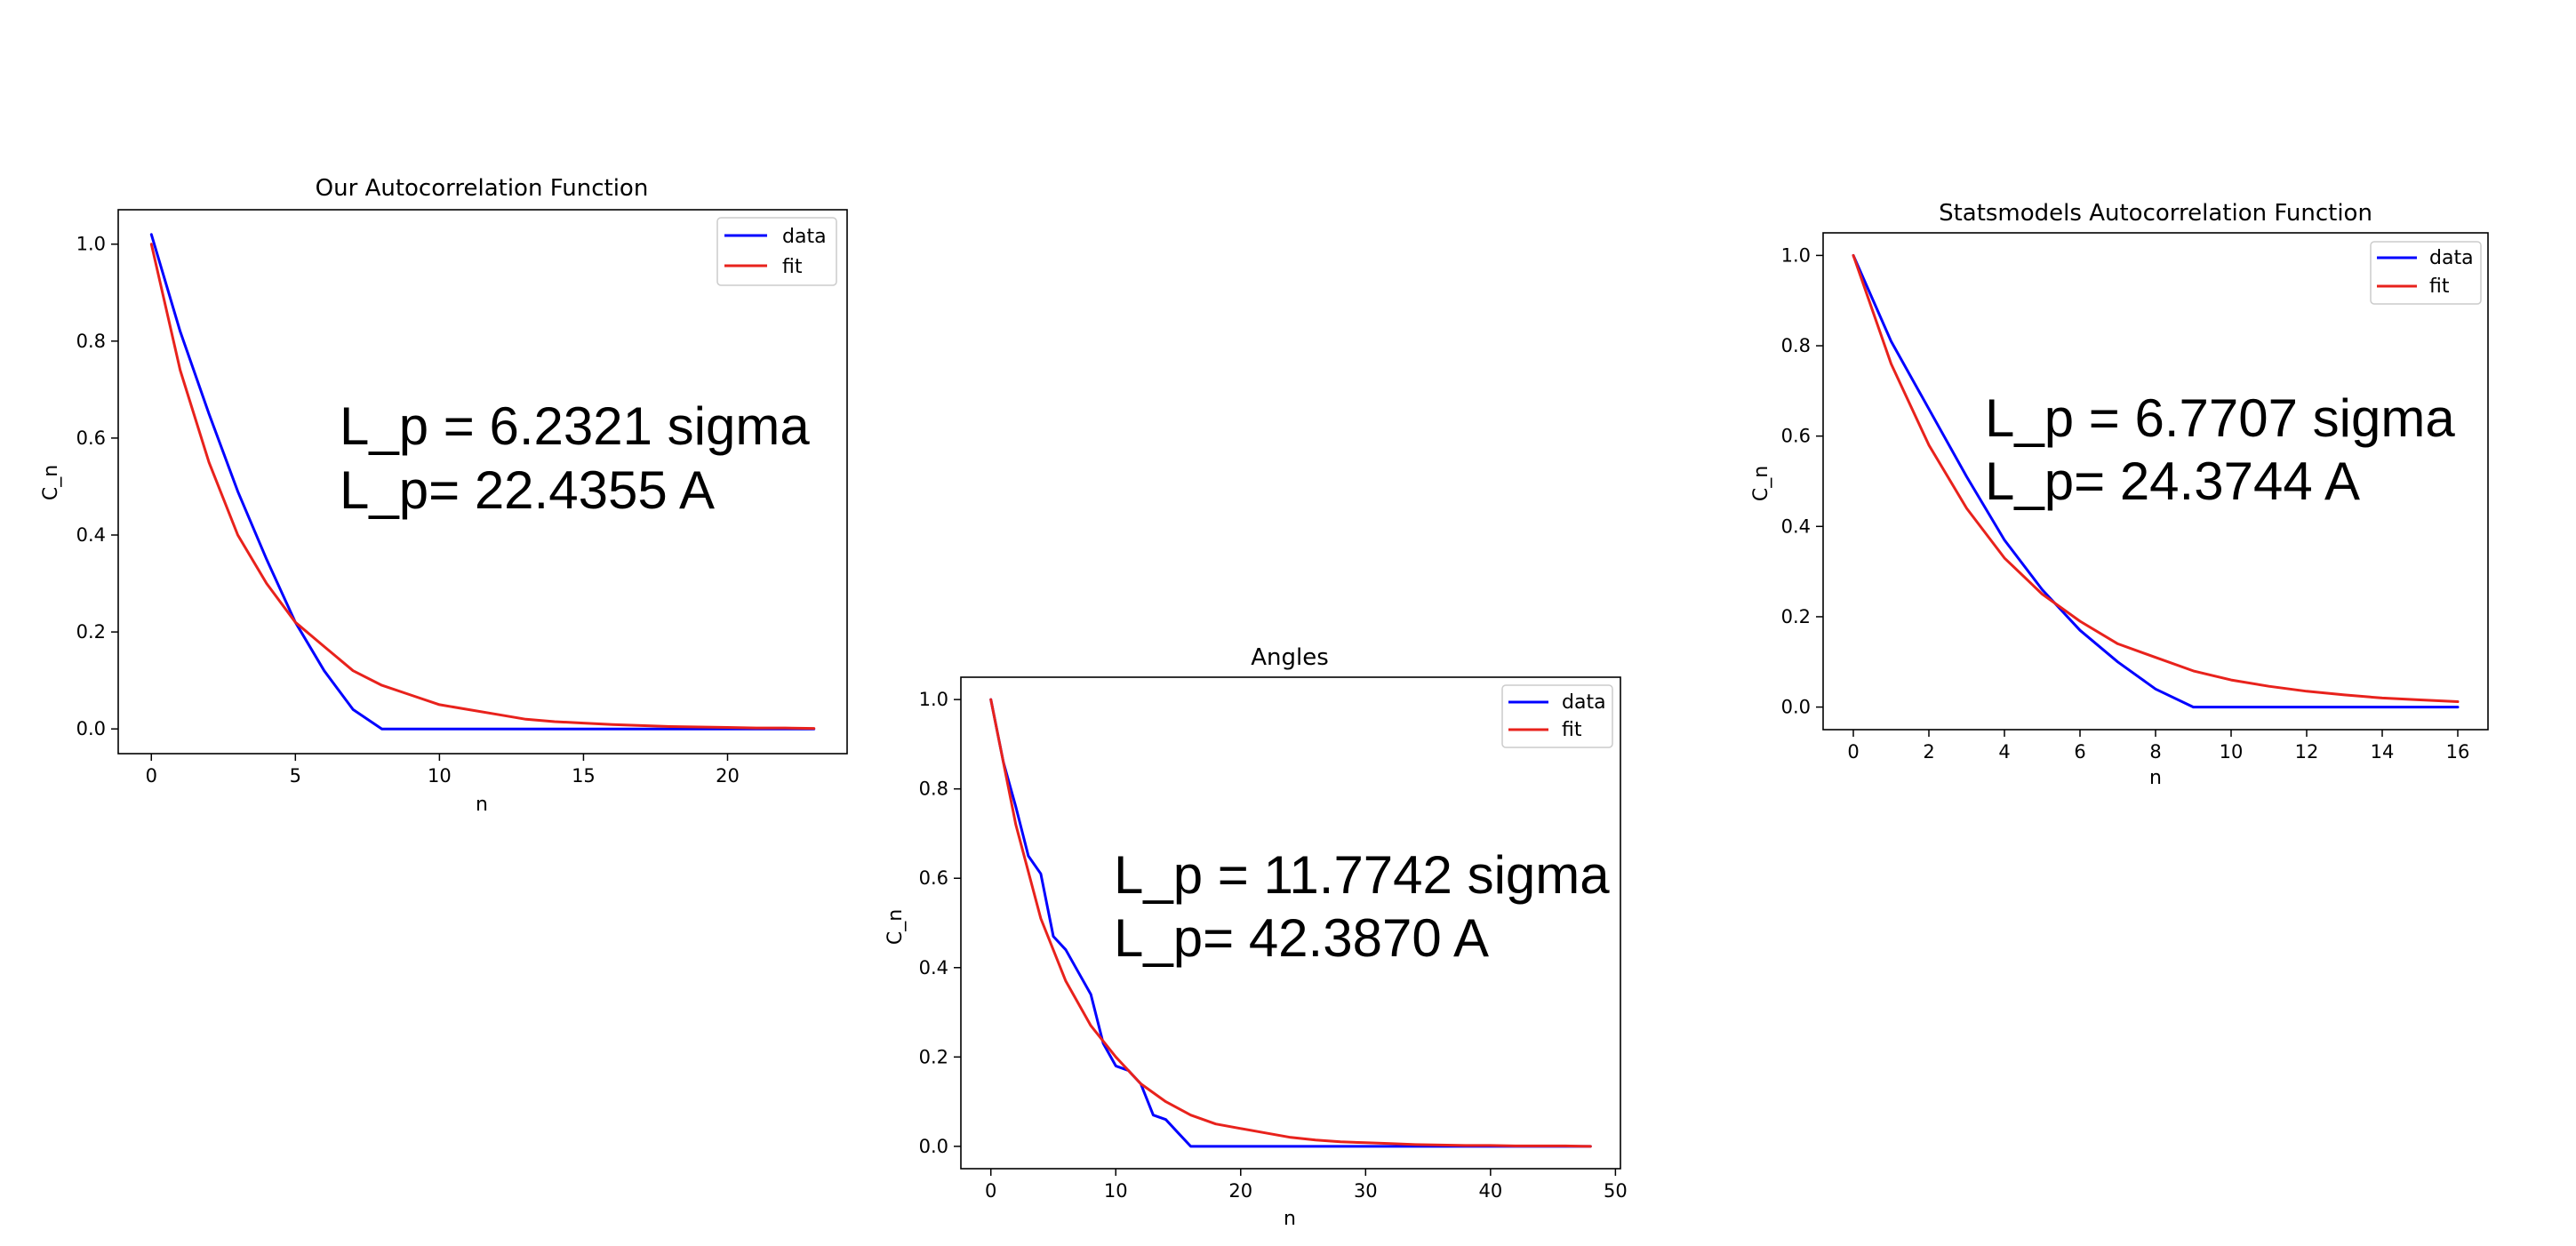 The image size is (2576, 1246). Describe the element at coordinates (2155, 752) in the screenshot. I see `x-tick-label: 8` at that location.